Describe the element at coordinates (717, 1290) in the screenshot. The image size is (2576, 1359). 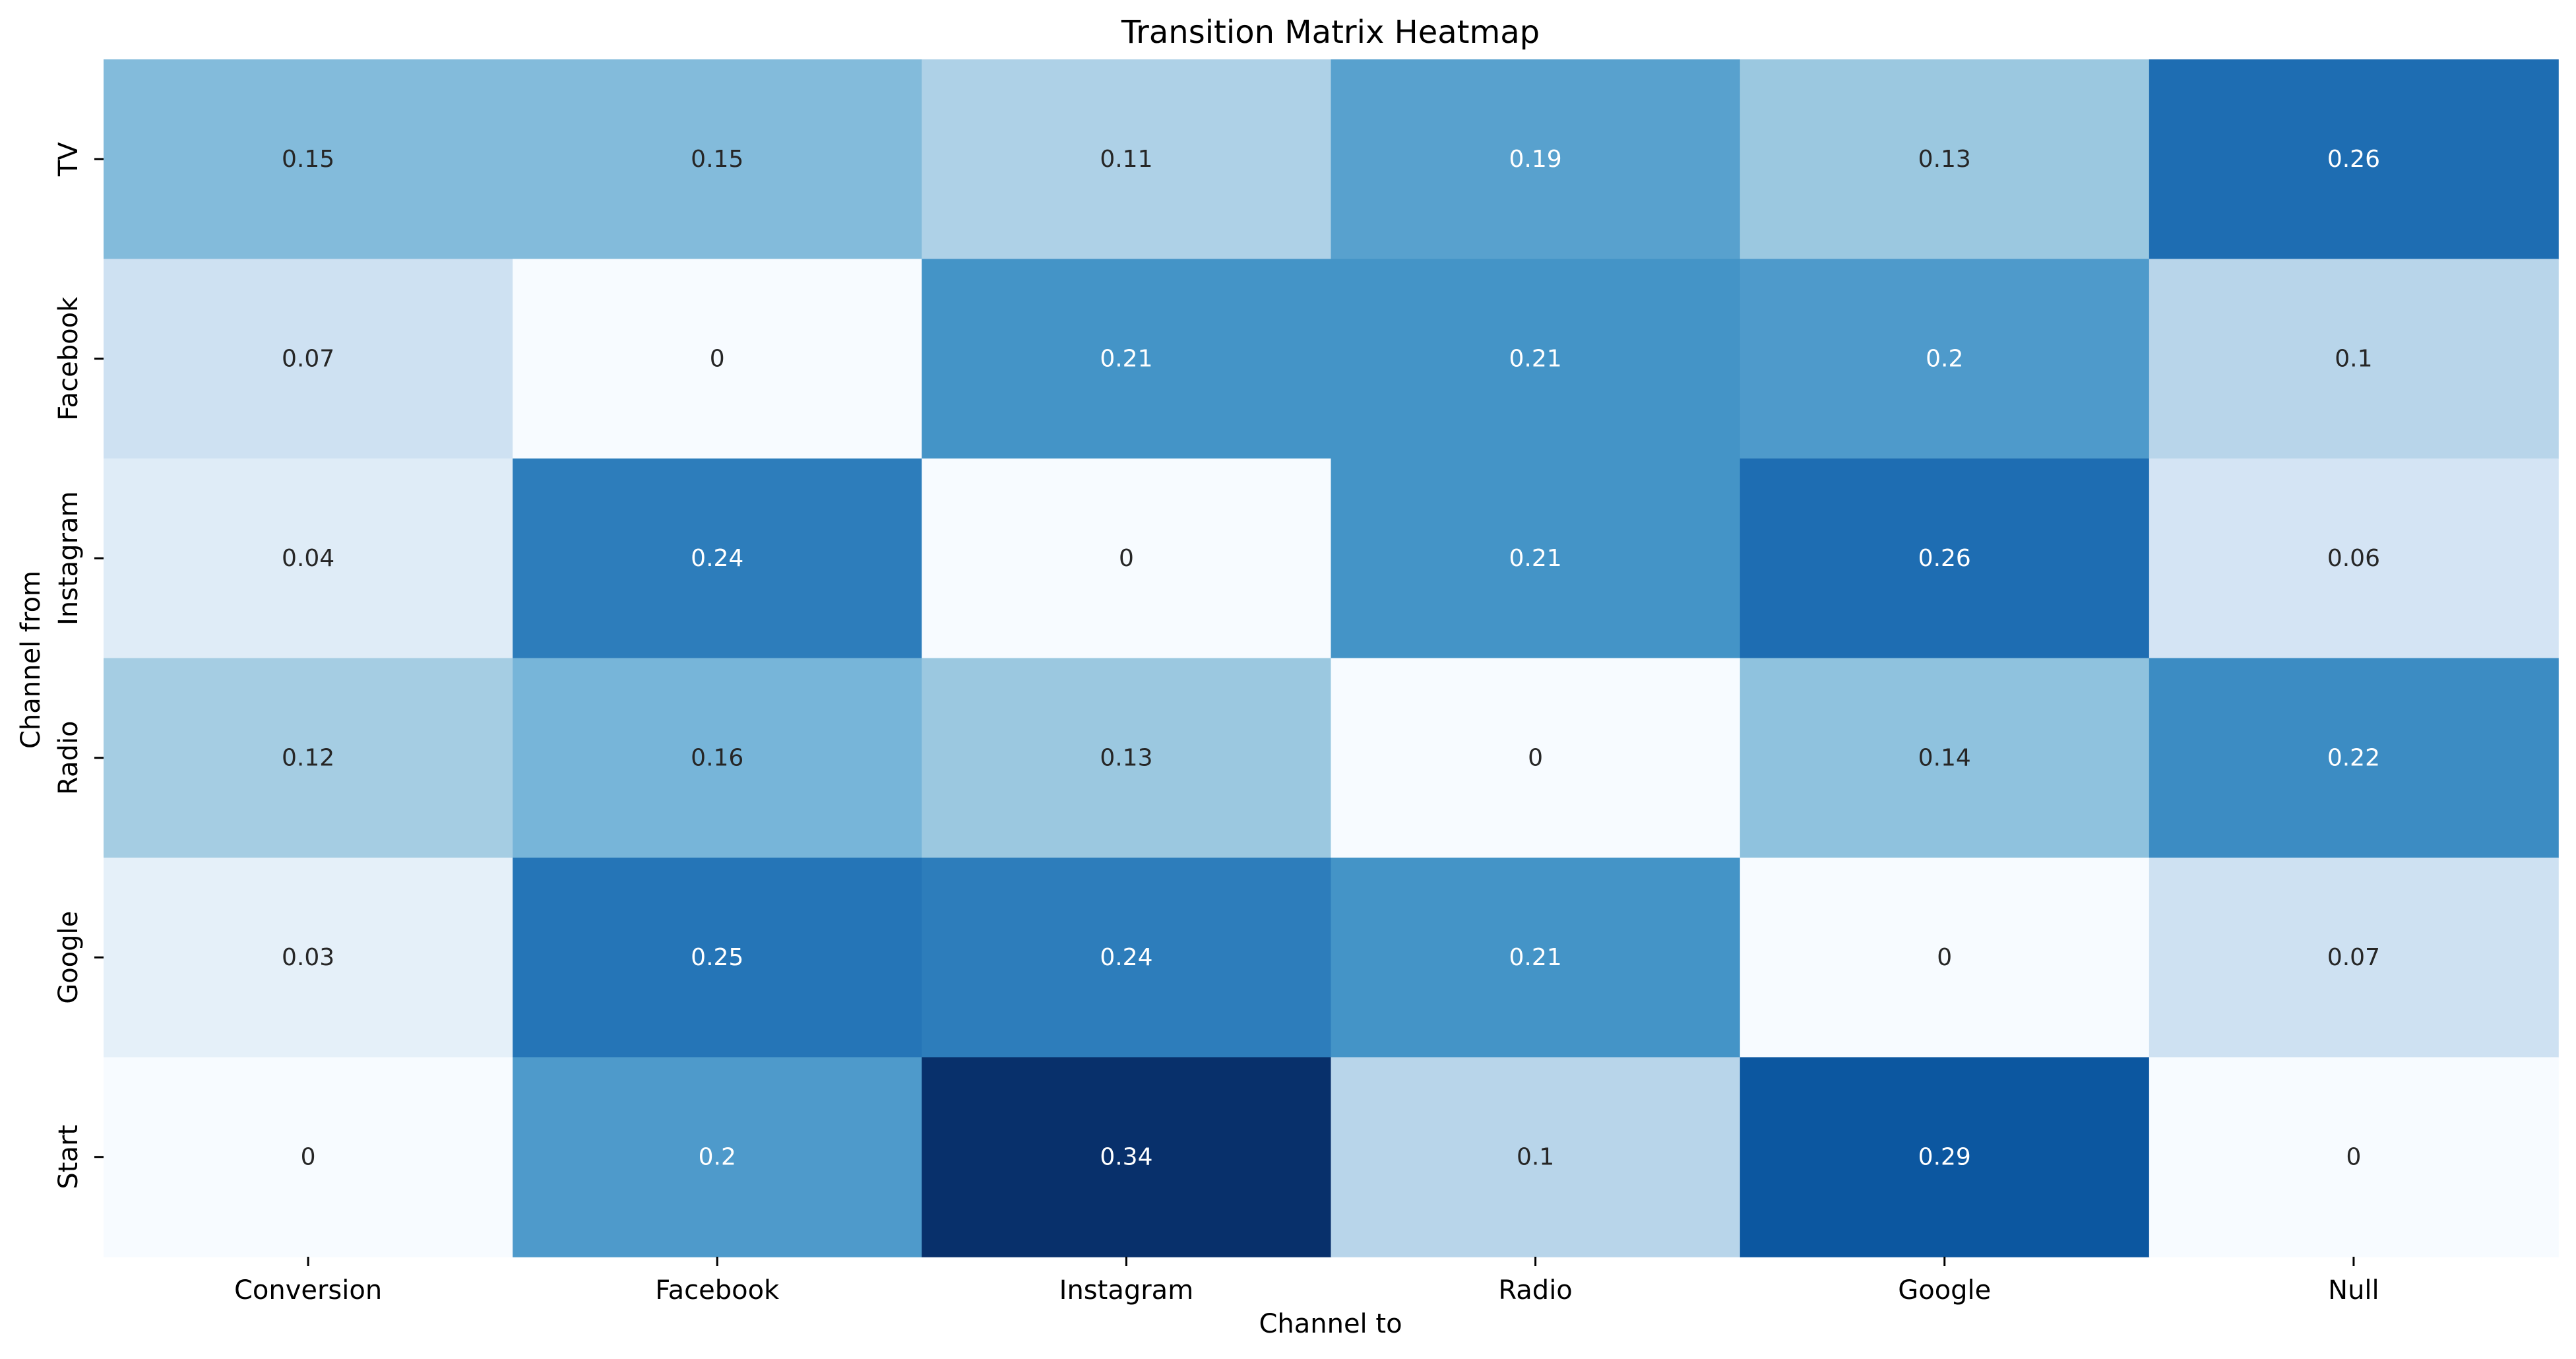
I see `x-tick-label: Facebook` at that location.